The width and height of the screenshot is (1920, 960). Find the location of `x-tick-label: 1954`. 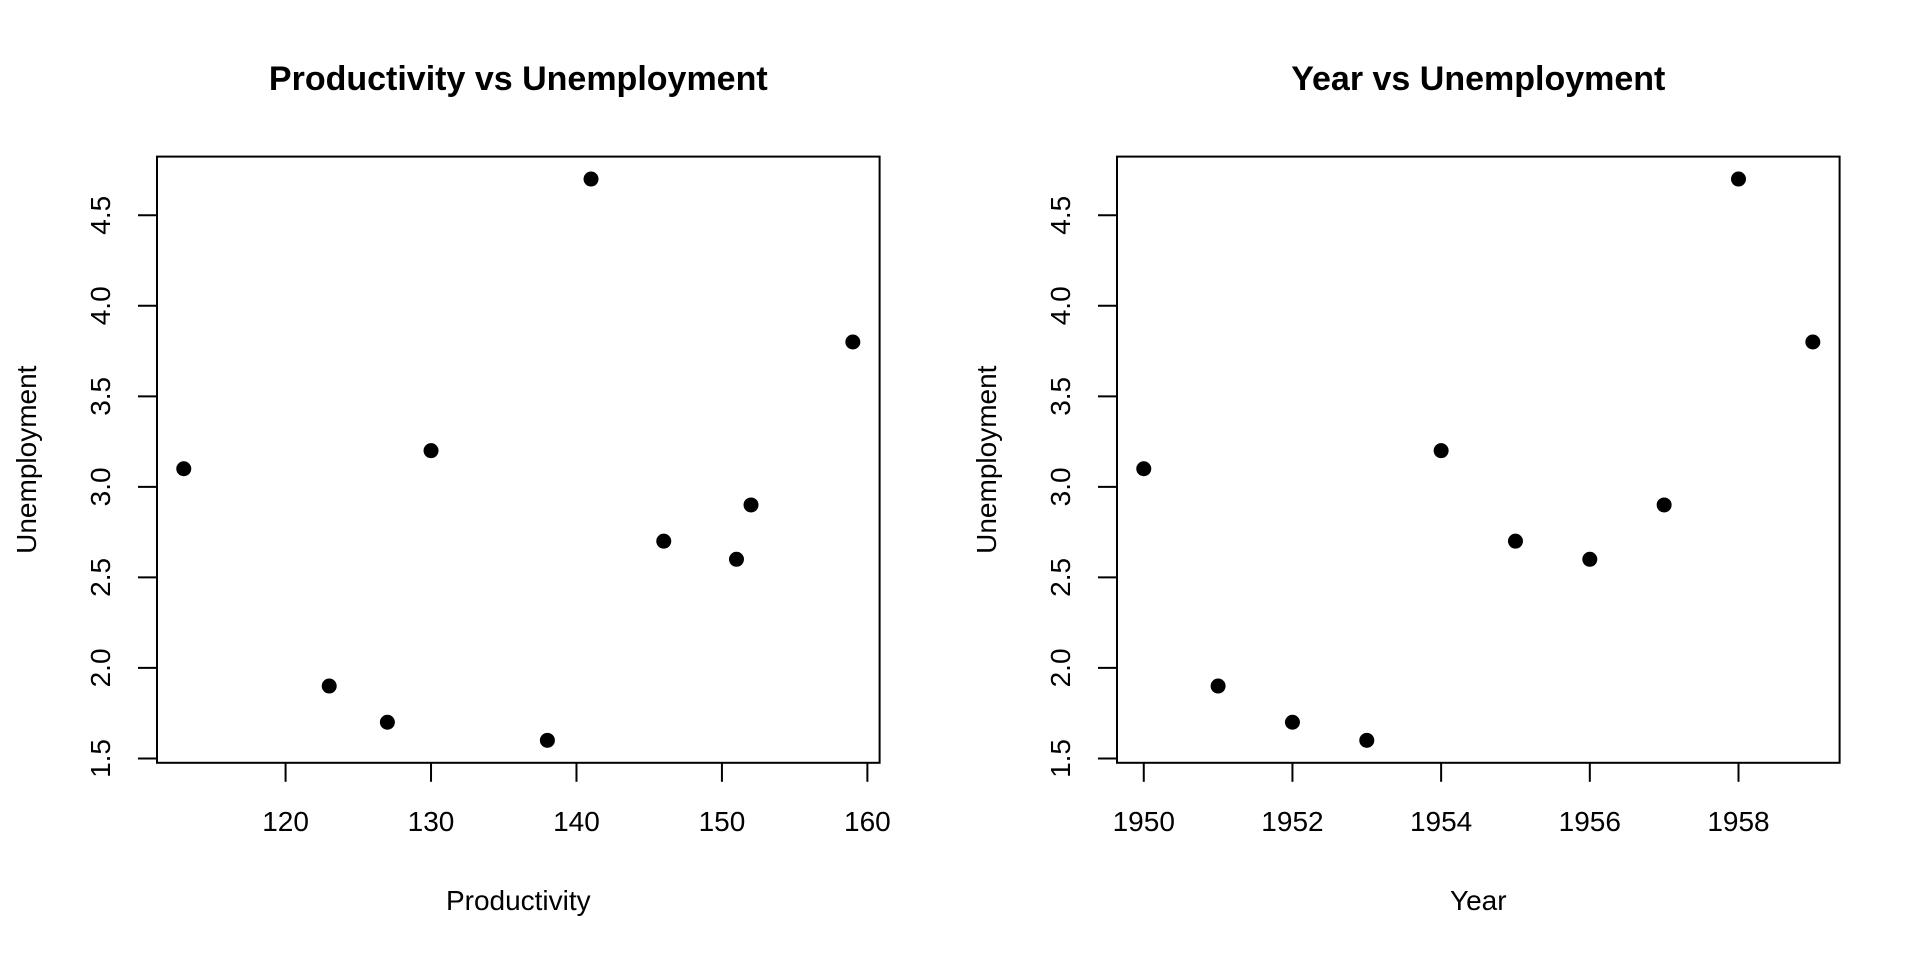

x-tick-label: 1954 is located at coordinates (1441, 821).